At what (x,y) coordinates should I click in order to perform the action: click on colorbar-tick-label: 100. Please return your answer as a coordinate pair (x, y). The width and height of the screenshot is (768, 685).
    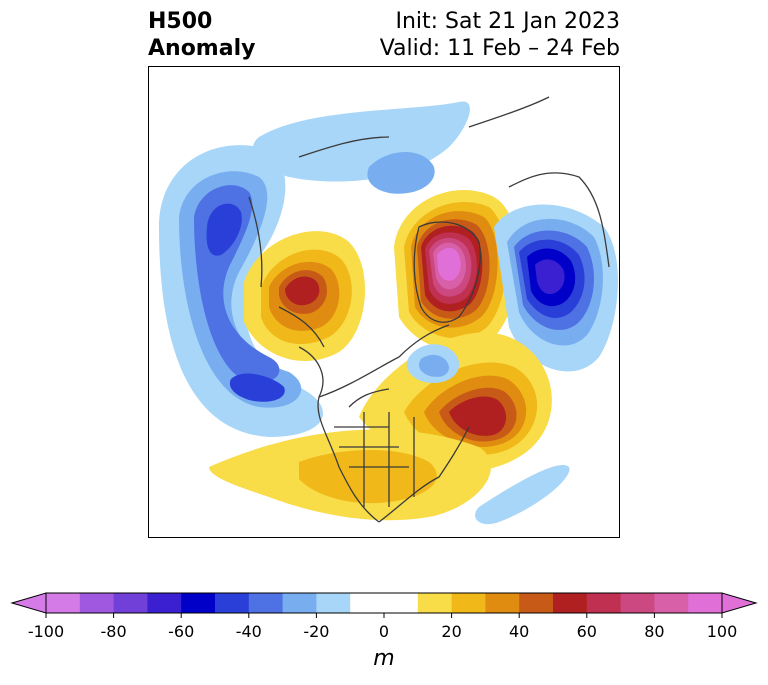
    Looking at the image, I should click on (722, 631).